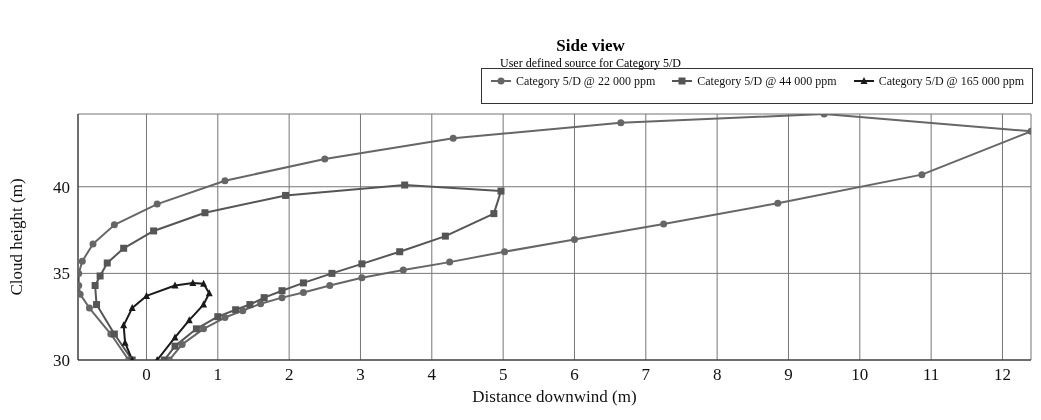 The image size is (1041, 420). Describe the element at coordinates (860, 375) in the screenshot. I see `x-tick-label: 10` at that location.